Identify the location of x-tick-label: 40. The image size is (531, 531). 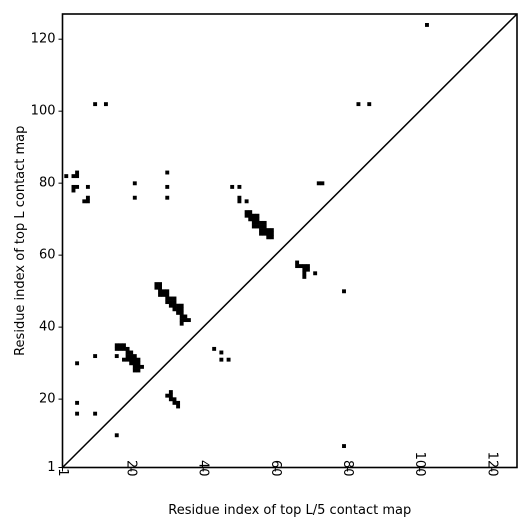
(203, 468).